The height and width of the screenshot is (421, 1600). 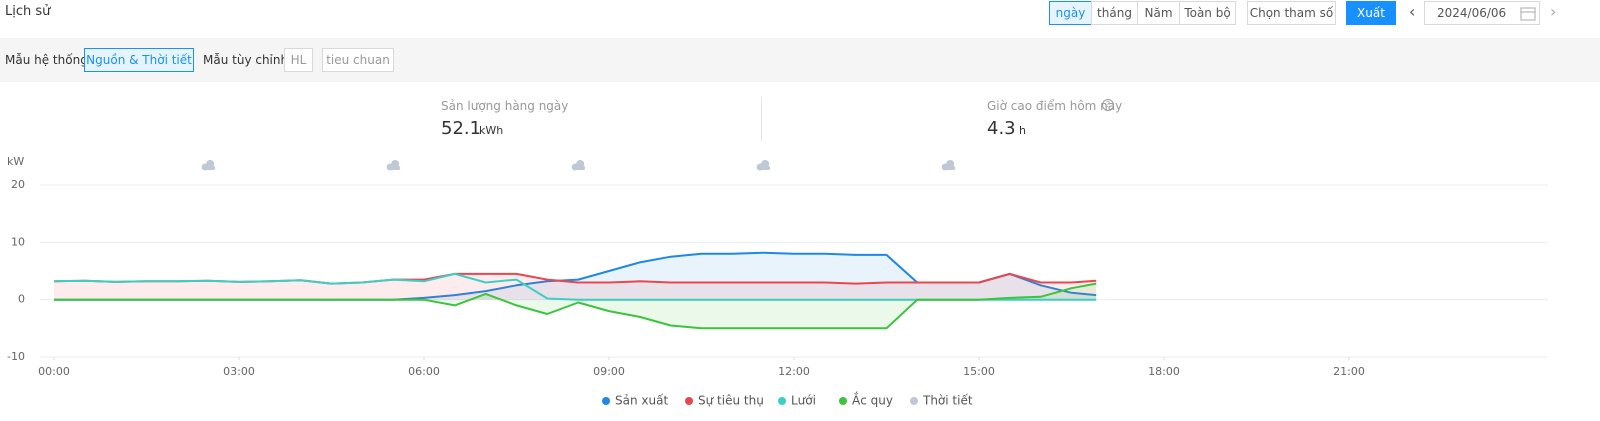 I want to click on legend-label: Ắc quy, so click(x=872, y=400).